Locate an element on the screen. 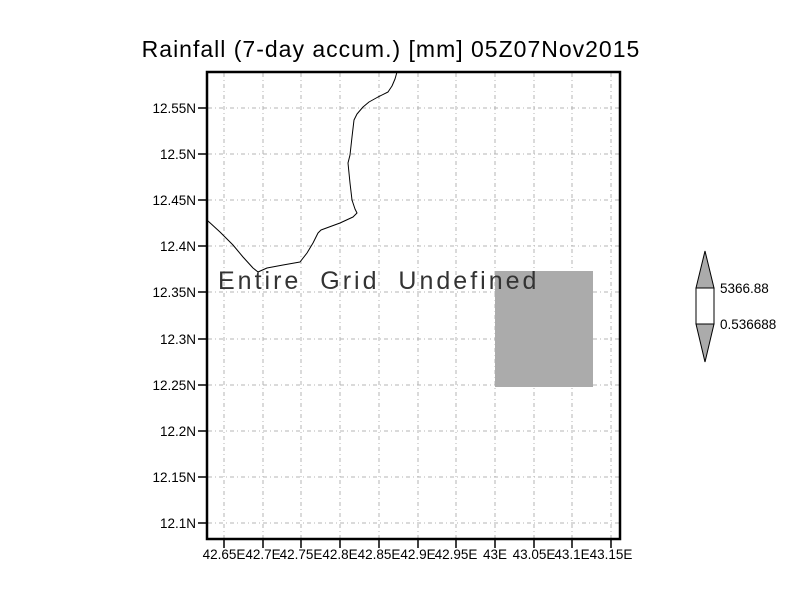 Image resolution: width=792 pixels, height=612 pixels. lon-label: 42.75E is located at coordinates (301, 554).